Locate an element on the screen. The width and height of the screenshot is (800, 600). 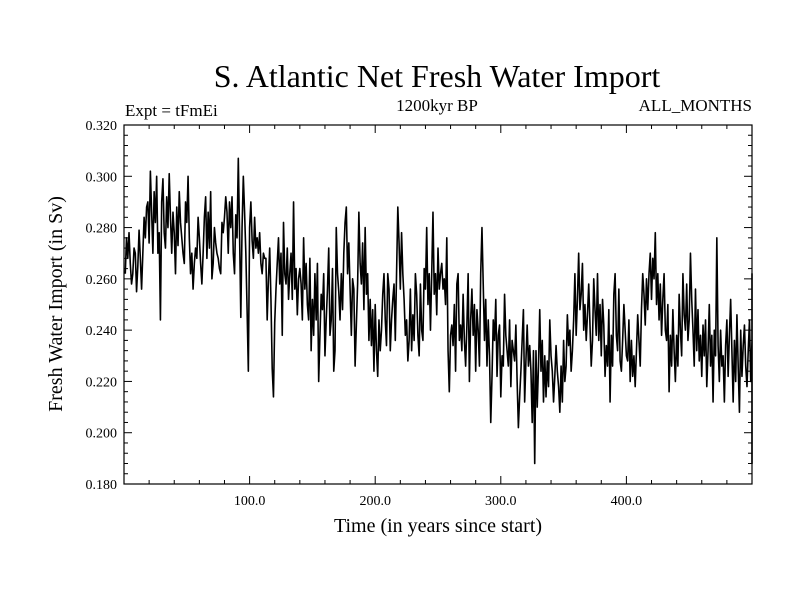
x-tick-label: 200.0 is located at coordinates (375, 501).